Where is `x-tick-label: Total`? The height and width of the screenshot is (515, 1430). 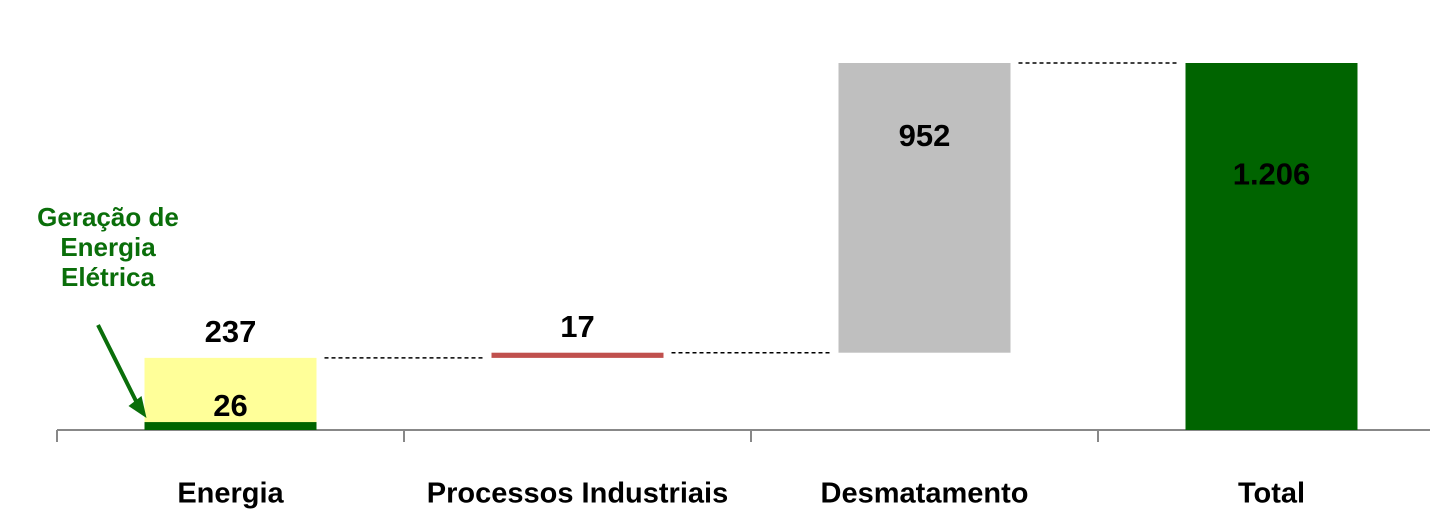 x-tick-label: Total is located at coordinates (1271, 494).